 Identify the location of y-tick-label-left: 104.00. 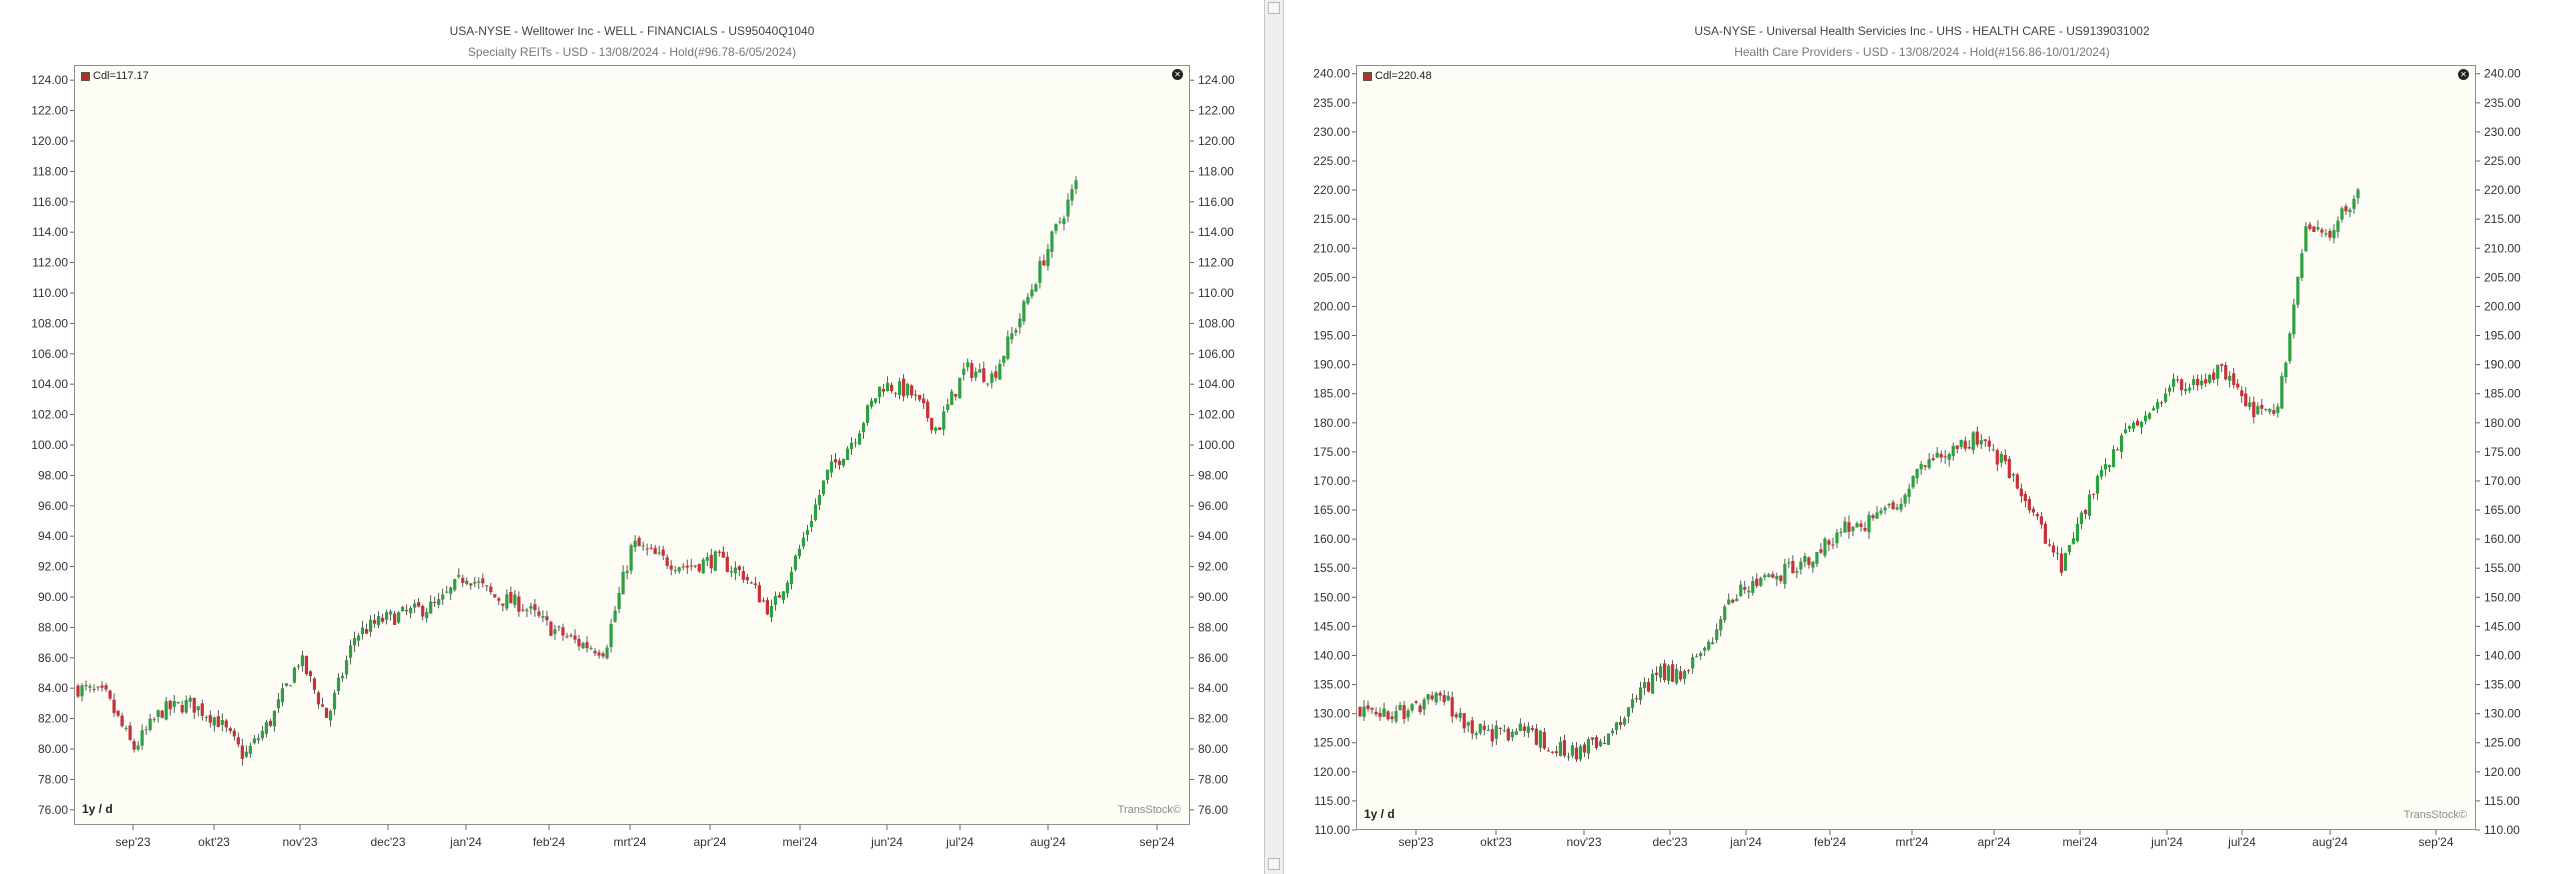
(49, 384).